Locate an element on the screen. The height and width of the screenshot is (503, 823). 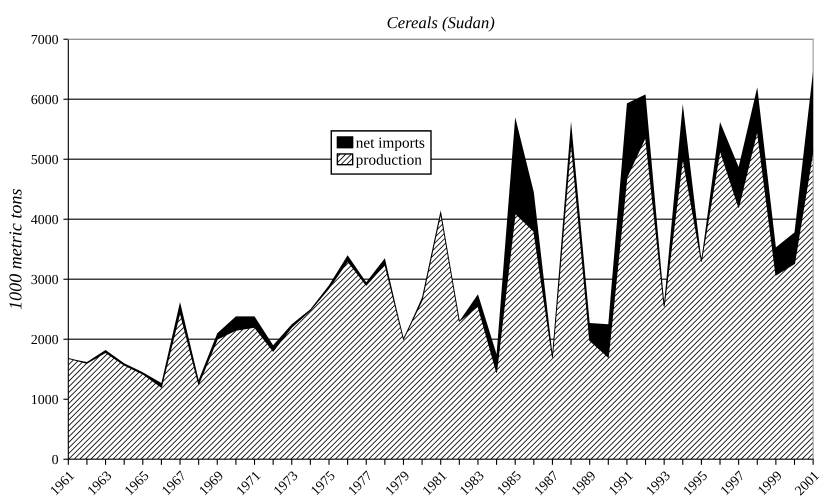
y-tick-label: 4000 is located at coordinates (44, 219).